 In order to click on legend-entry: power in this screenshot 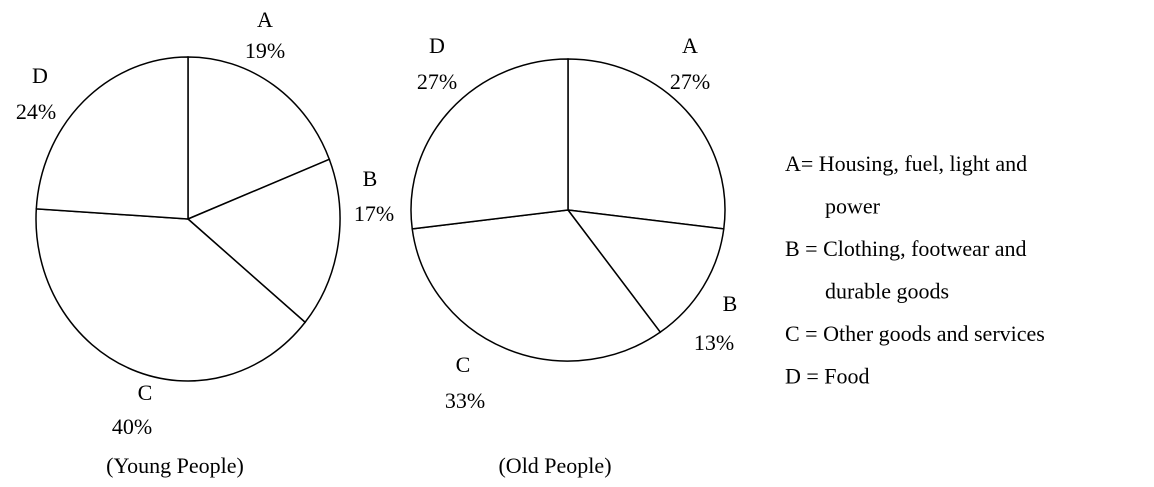, I will do `click(853, 206)`.